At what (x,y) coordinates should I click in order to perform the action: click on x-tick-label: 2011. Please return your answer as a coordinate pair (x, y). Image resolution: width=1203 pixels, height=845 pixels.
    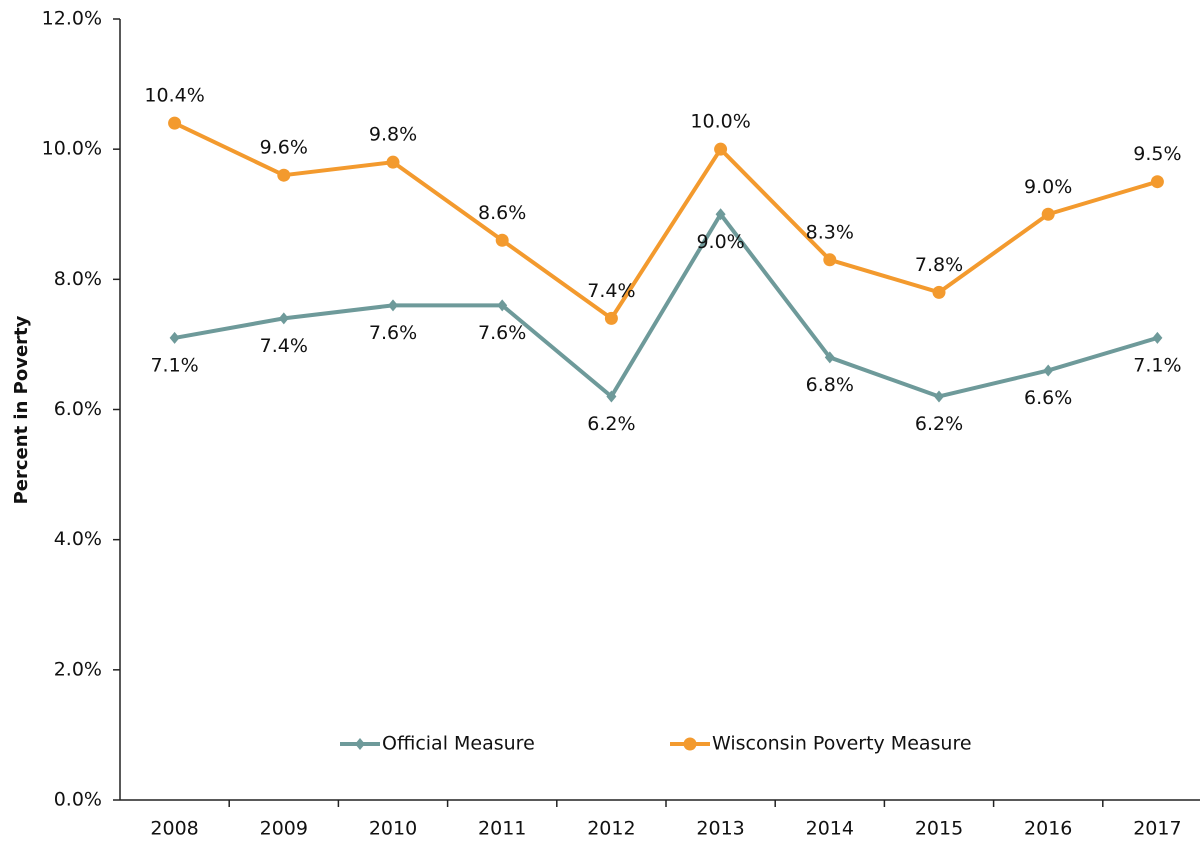
    Looking at the image, I should click on (502, 829).